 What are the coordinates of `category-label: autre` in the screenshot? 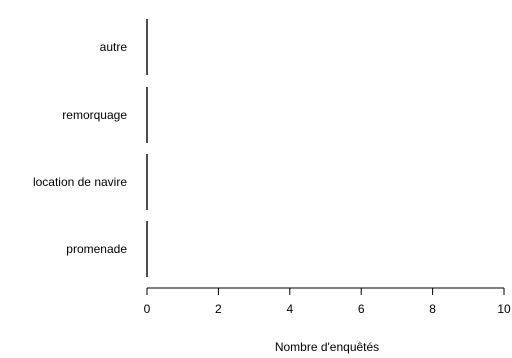 It's located at (114, 47).